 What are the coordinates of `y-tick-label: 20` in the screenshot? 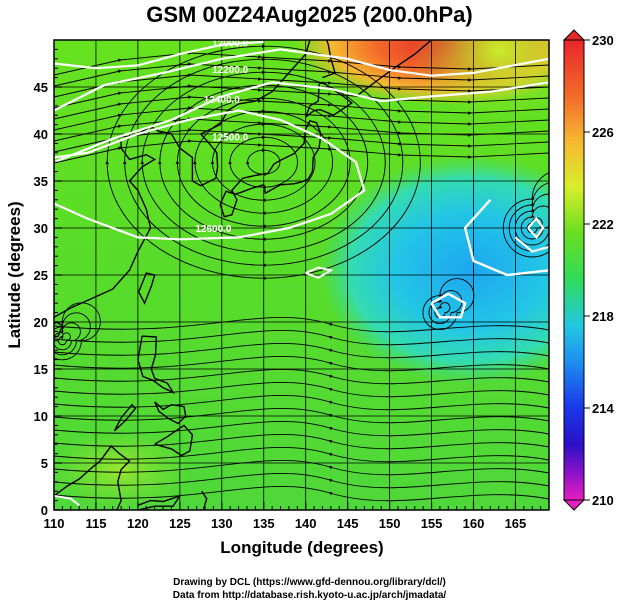 It's located at (41, 322).